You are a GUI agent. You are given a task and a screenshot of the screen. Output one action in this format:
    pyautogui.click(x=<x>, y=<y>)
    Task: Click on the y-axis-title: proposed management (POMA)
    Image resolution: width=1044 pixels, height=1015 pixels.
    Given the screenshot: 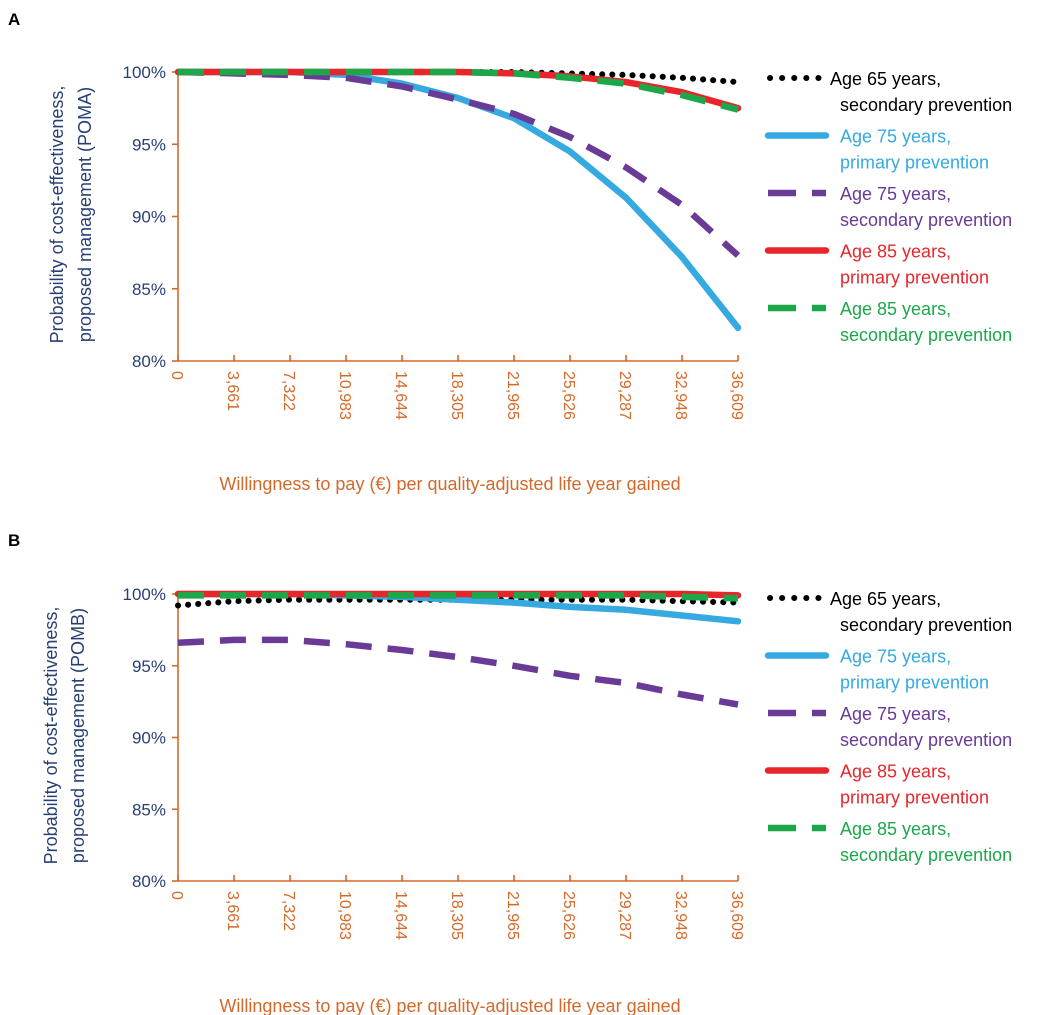 What is the action you would take?
    pyautogui.click(x=85, y=214)
    